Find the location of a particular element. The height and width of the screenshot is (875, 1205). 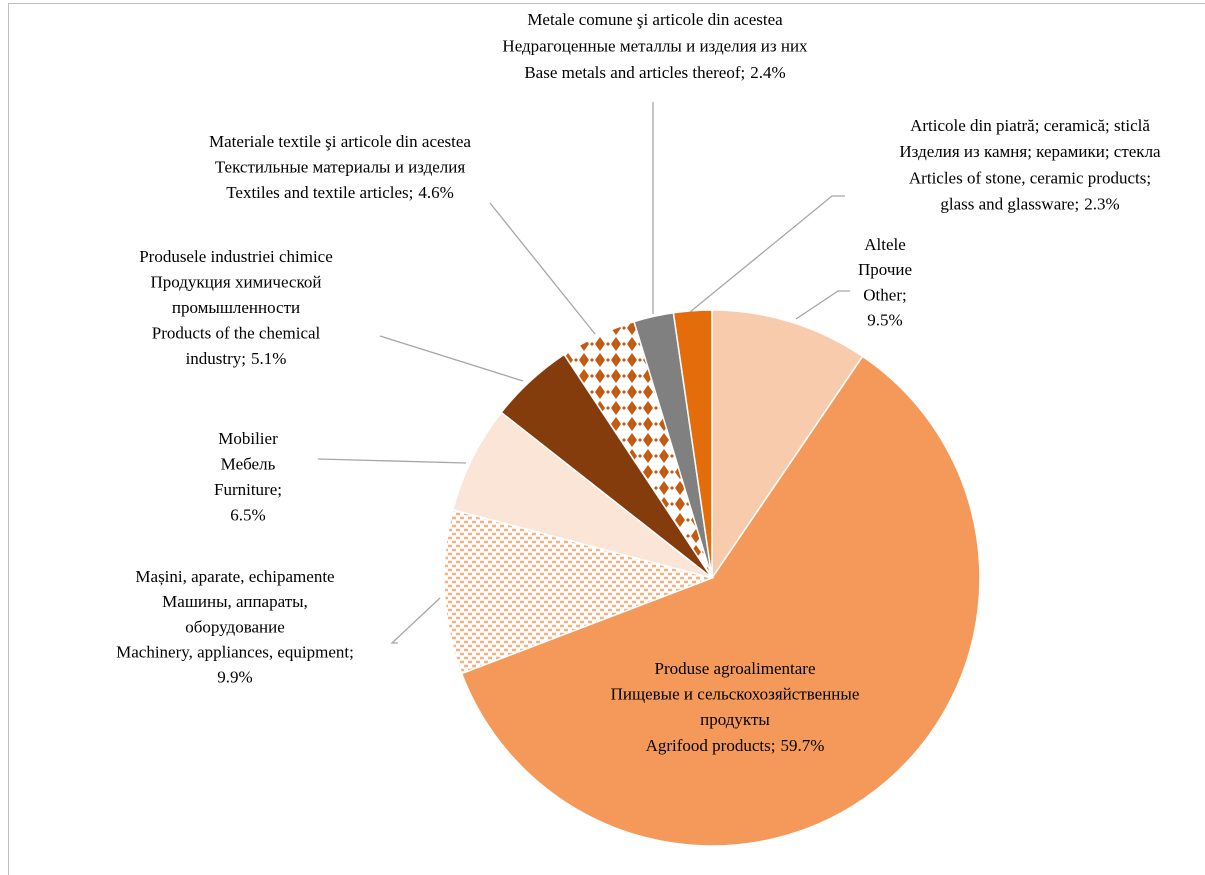

data-label: Articles of stone, ceramic products; is located at coordinates (1030, 177).